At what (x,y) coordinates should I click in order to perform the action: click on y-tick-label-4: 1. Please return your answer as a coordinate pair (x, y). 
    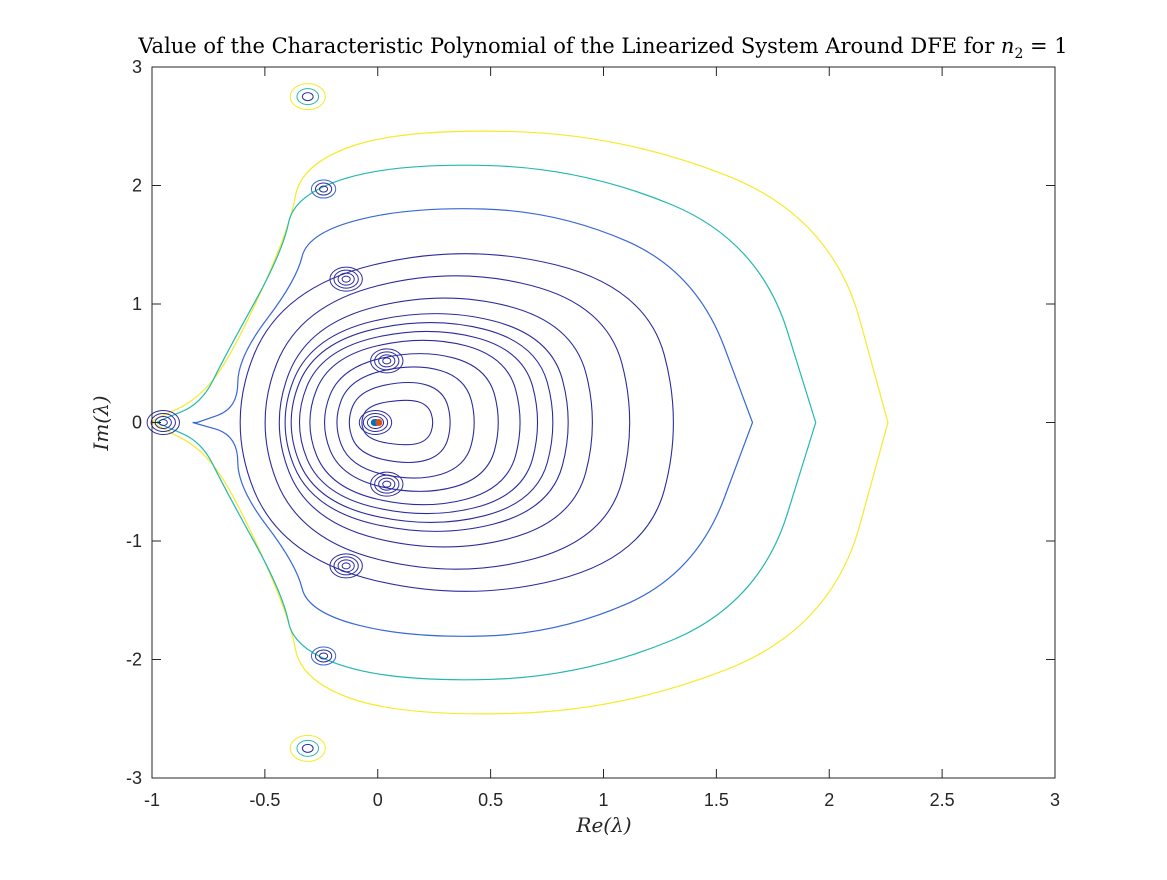
    Looking at the image, I should click on (137, 304).